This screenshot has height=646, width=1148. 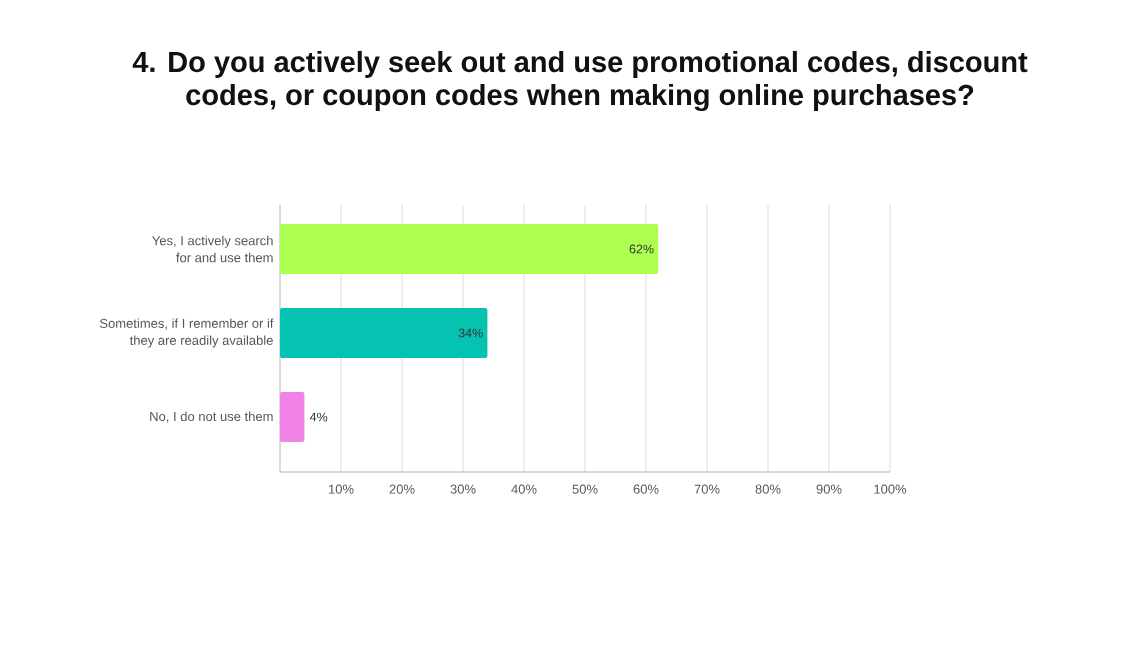 I want to click on x-tick-label: 20%, so click(x=402, y=489).